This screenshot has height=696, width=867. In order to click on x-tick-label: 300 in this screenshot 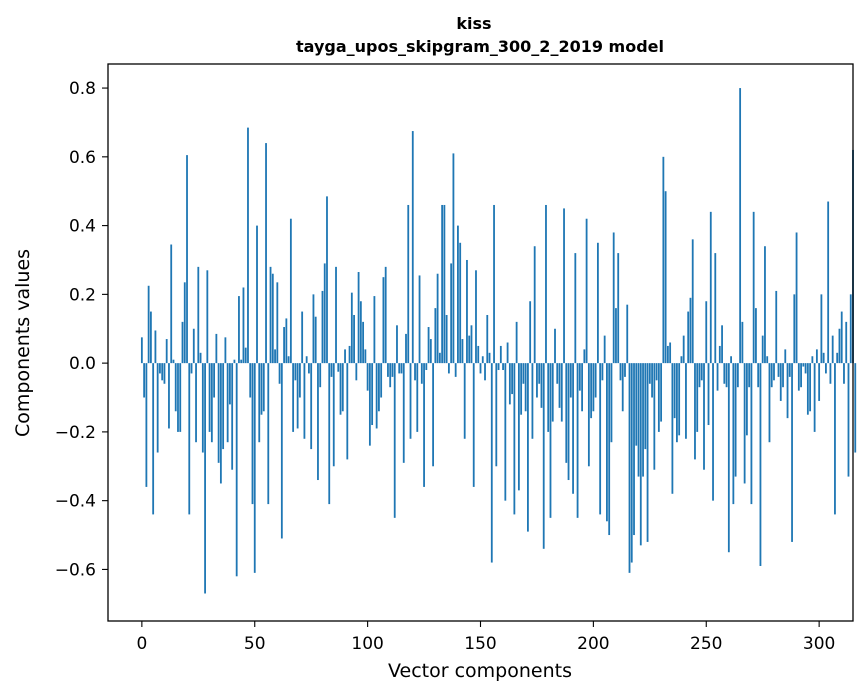, I will do `click(819, 644)`.